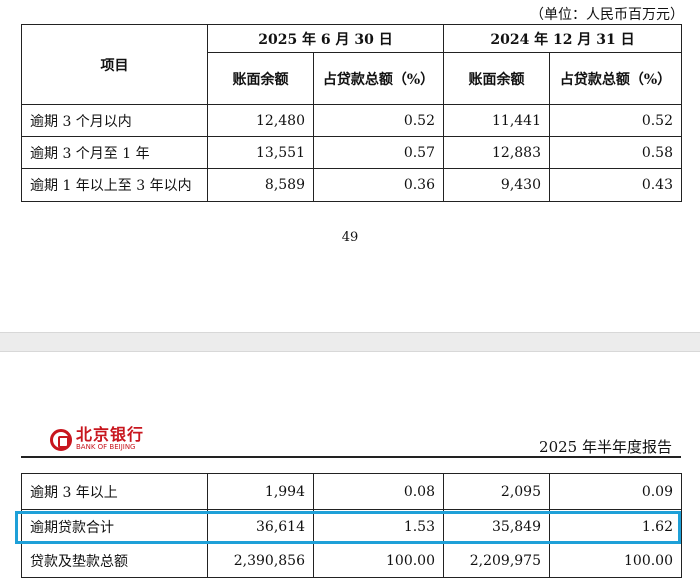 This screenshot has height=586, width=700. What do you see at coordinates (615, 185) in the screenshot?
I see `cell-ratio-2: 0.43` at bounding box center [615, 185].